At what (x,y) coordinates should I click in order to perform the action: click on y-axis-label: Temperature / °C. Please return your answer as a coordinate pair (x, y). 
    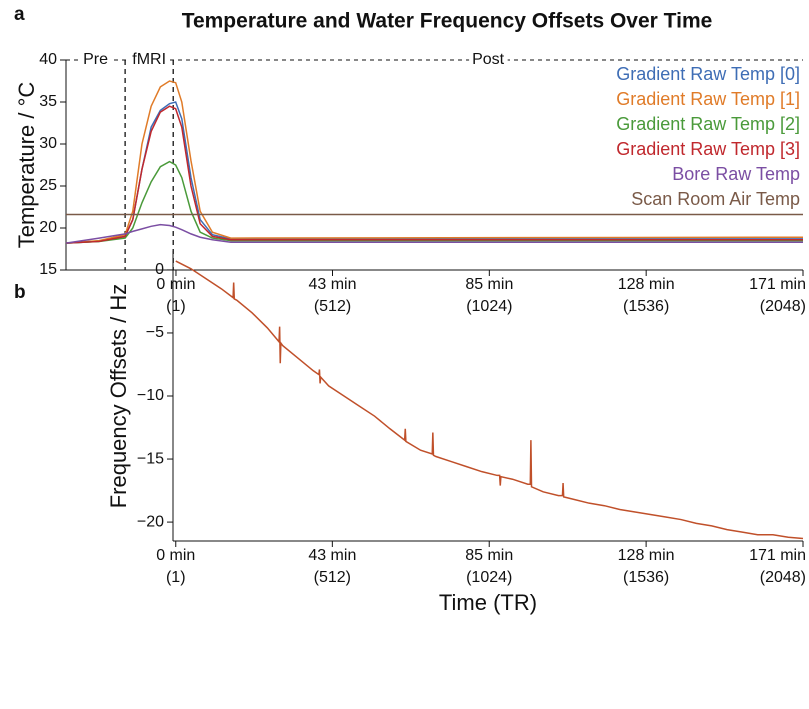
    Looking at the image, I should click on (26, 165).